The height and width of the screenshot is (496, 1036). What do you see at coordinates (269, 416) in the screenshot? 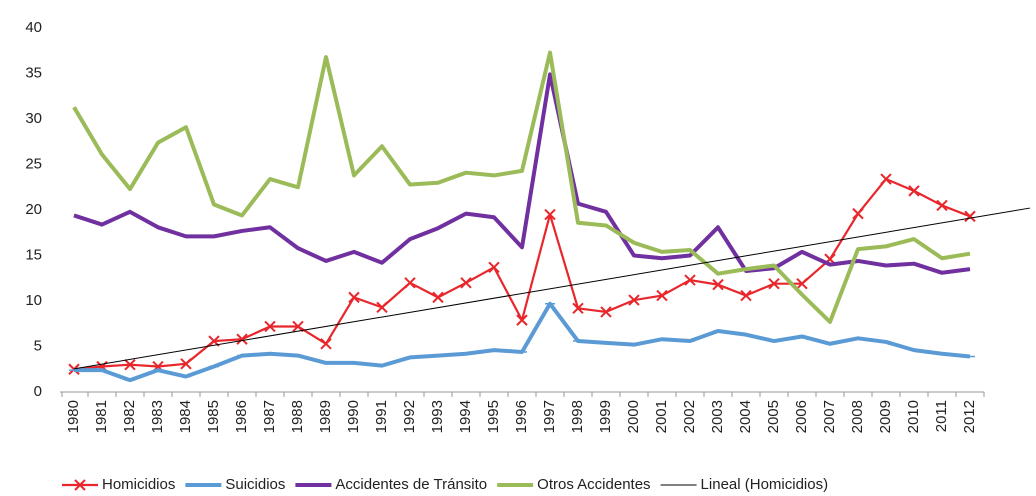
I see `x-tick-label: 1987` at bounding box center [269, 416].